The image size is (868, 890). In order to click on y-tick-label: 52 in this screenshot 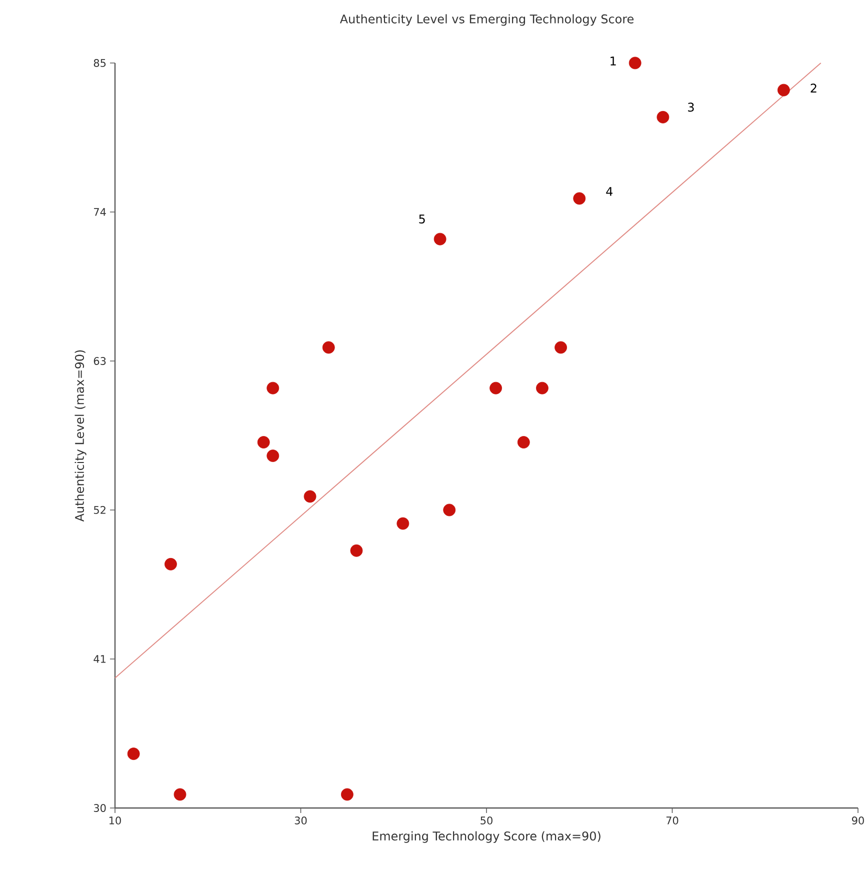, I will do `click(100, 510)`.